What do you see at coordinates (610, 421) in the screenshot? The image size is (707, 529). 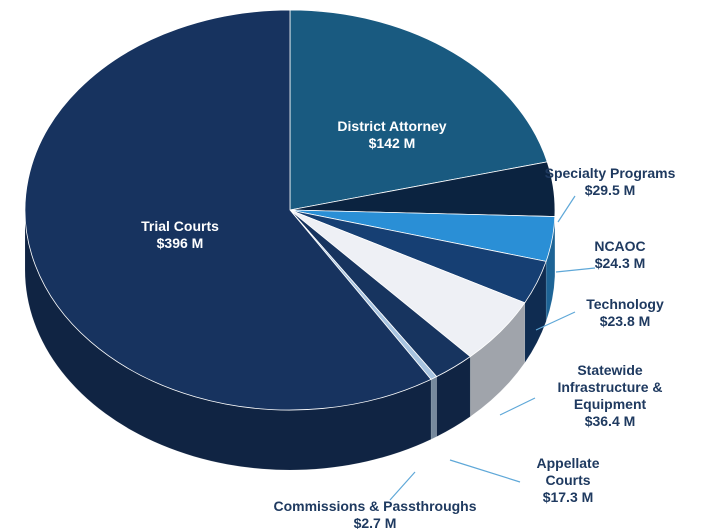 I see `value-label: $36.4 M` at bounding box center [610, 421].